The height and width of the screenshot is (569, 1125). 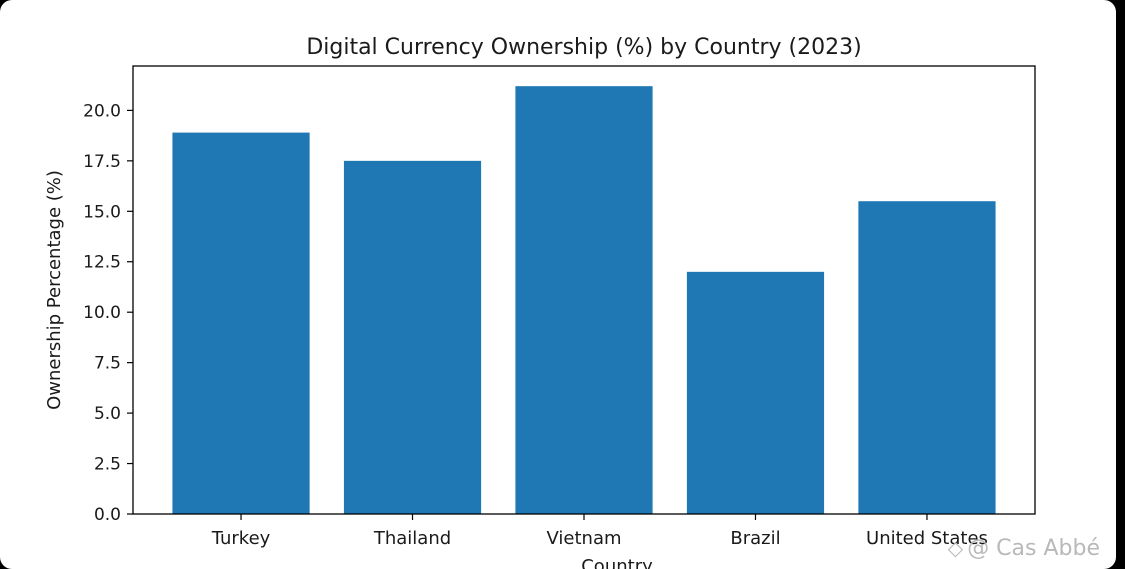 I want to click on watermark: ◇ @ Cas Abbé, so click(x=1024, y=548).